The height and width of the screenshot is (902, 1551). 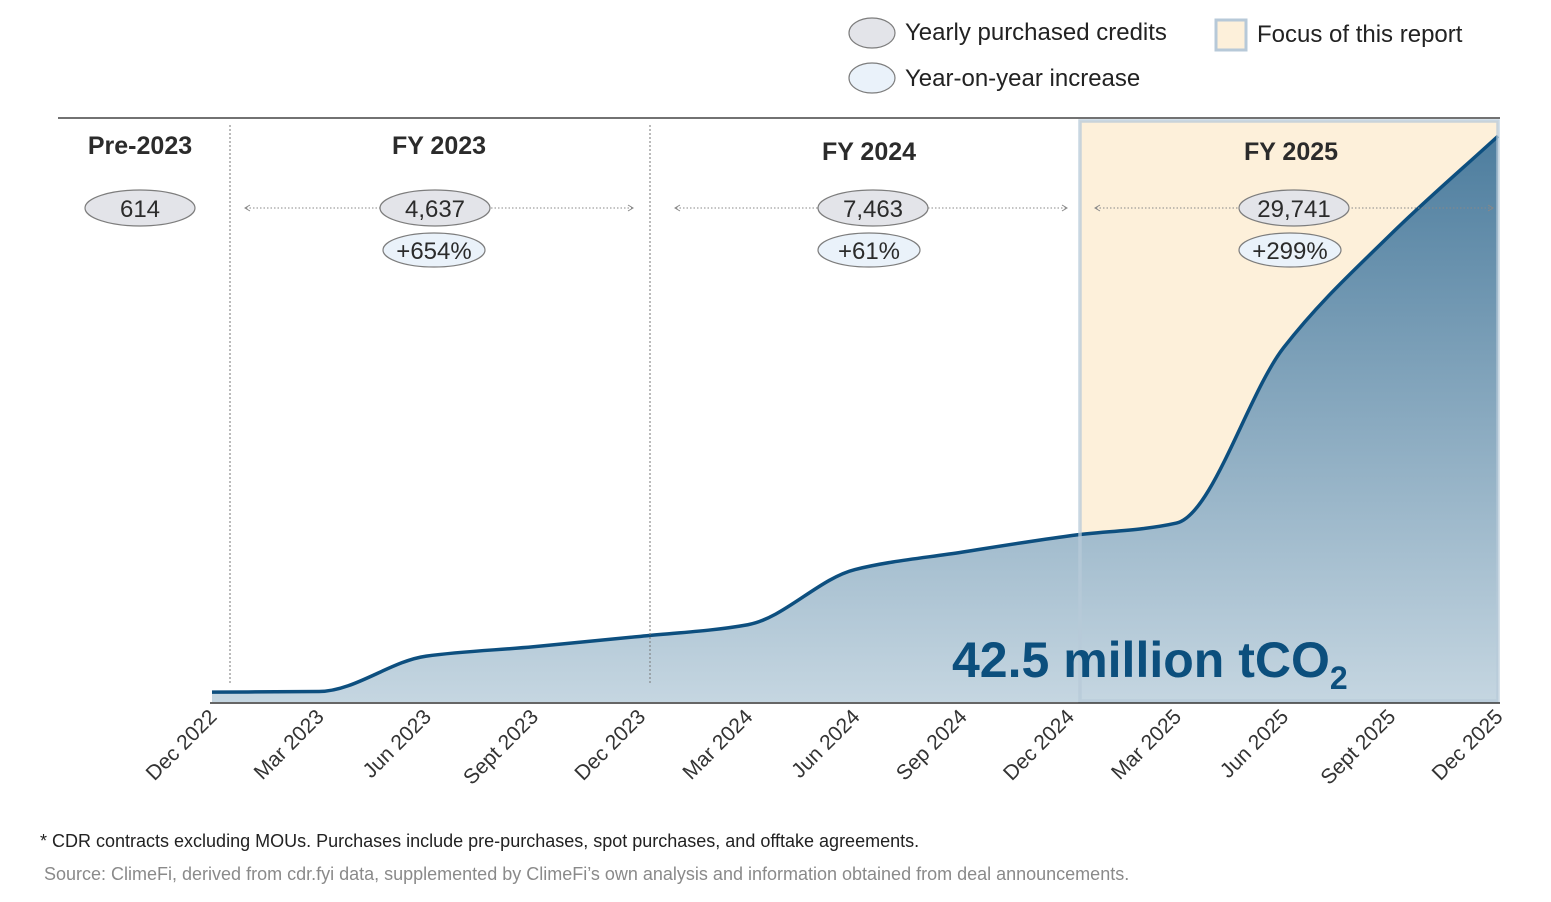 I want to click on increase-value-fy2024: +61%, so click(x=869, y=251).